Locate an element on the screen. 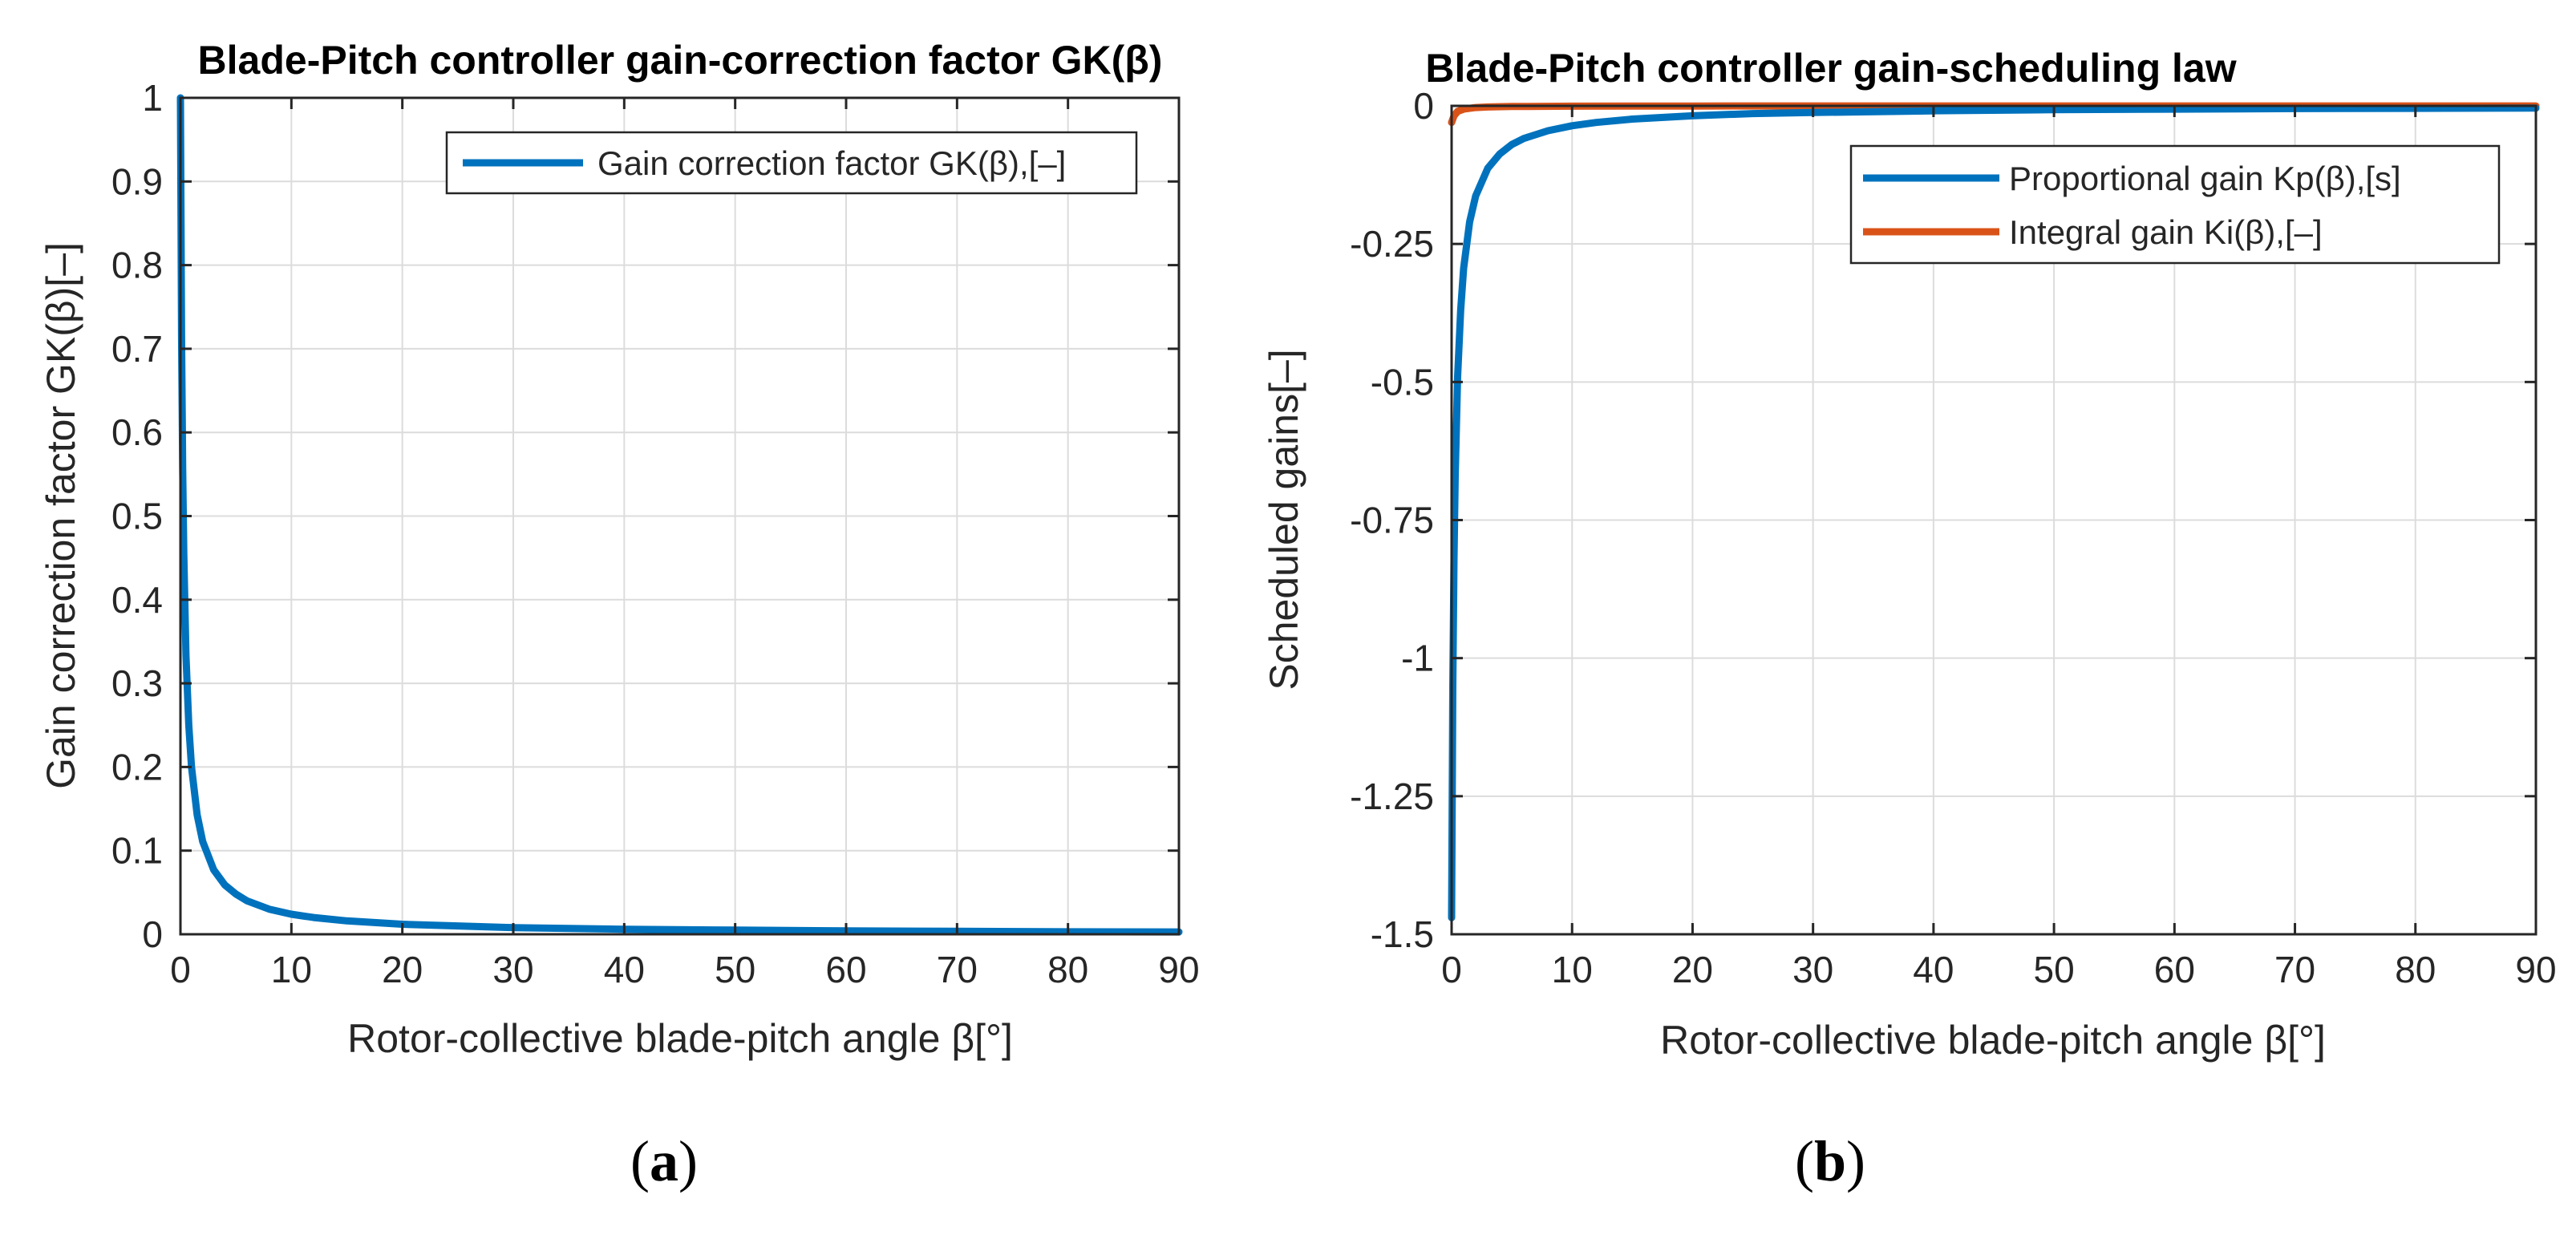 This screenshot has height=1235, width=2576. x-axis-label-a: Rotor-collective blade-pitch angle β[°] is located at coordinates (680, 1038).